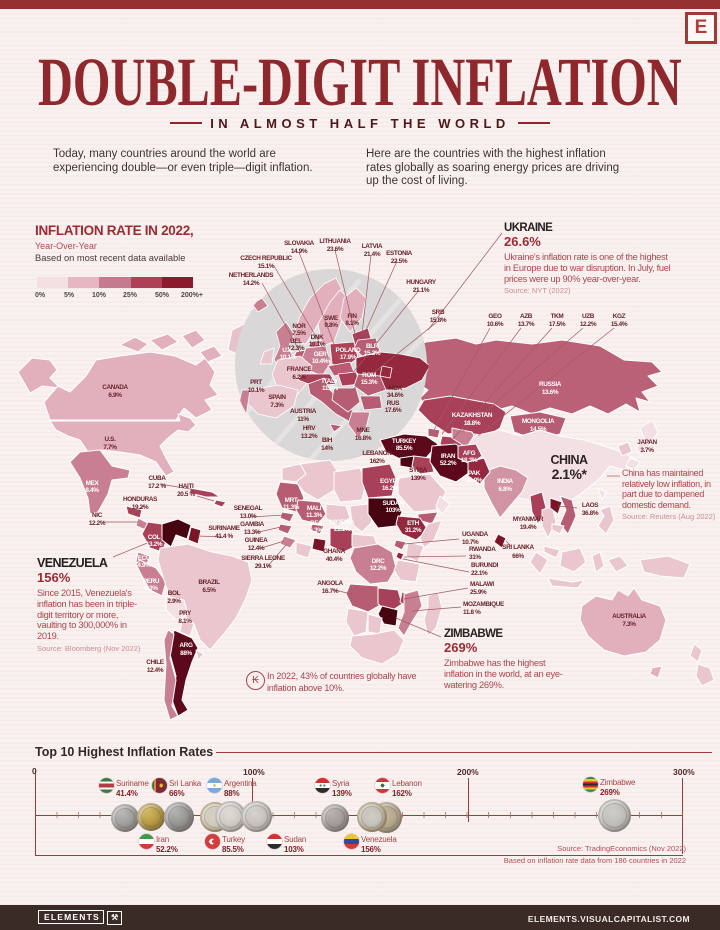  Describe the element at coordinates (110, 443) in the screenshot. I see `svg-text:U.S.7.7%: U.S. 7.7%` at that location.